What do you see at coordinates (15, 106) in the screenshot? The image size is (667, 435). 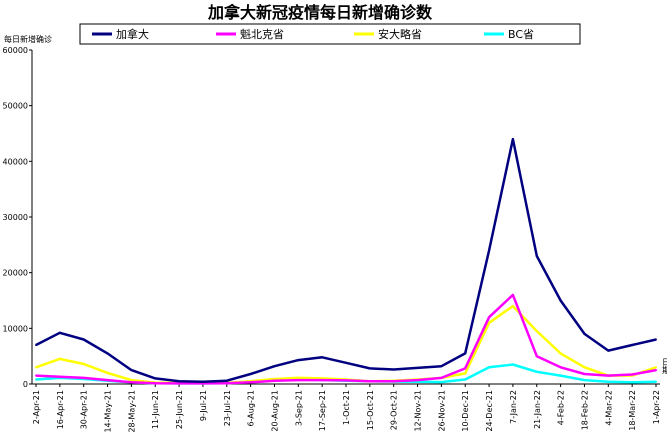 I see `y-tick-label: 50000` at bounding box center [15, 106].